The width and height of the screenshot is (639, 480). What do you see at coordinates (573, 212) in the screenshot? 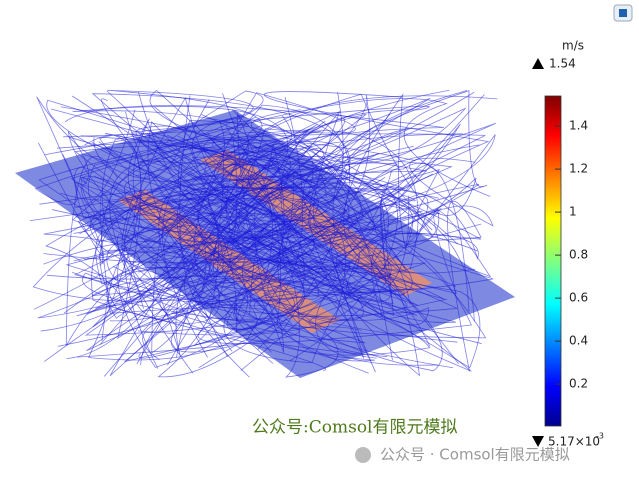
I see `tick-label: 1` at bounding box center [573, 212].